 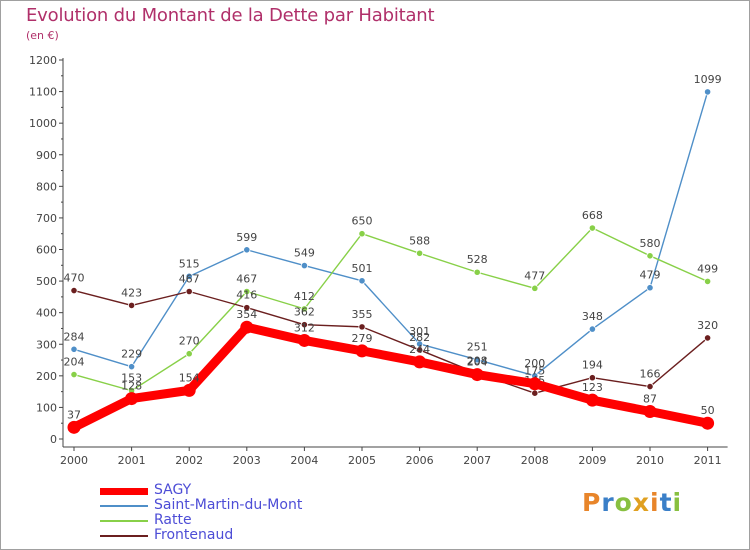 I want to click on data-label-sagy: 87, so click(x=650, y=399).